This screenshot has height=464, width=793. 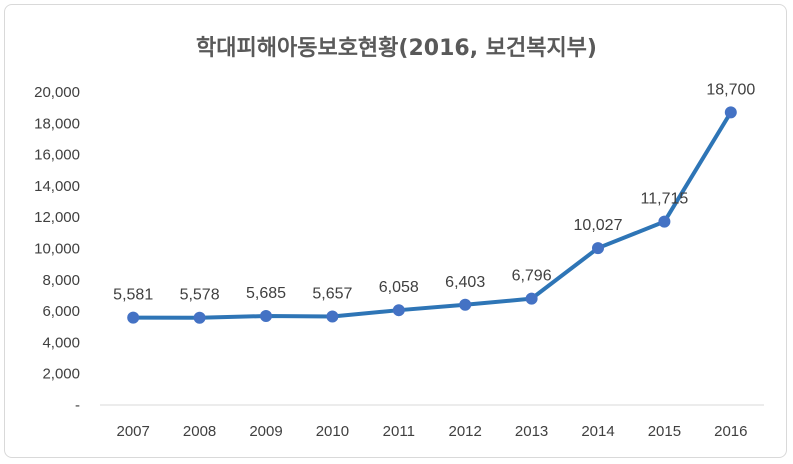 What do you see at coordinates (664, 431) in the screenshot?
I see `x-tick-label: 2015` at bounding box center [664, 431].